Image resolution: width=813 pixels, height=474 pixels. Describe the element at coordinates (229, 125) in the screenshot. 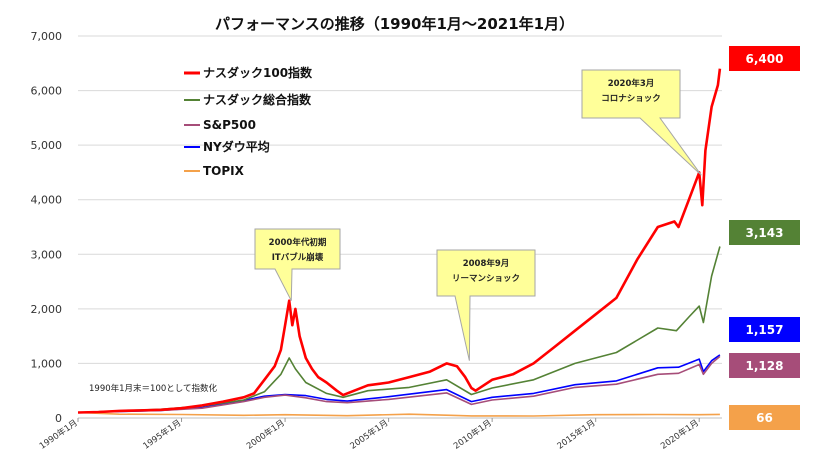

I see `legend-label: S&P500` at that location.